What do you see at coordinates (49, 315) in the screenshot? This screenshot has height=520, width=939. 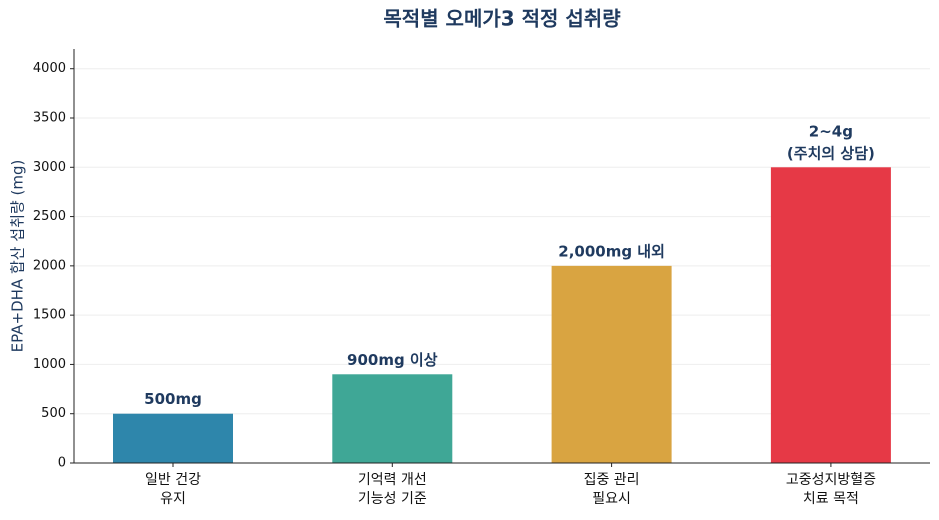 I see `y-tick-label: 1500` at bounding box center [49, 315].